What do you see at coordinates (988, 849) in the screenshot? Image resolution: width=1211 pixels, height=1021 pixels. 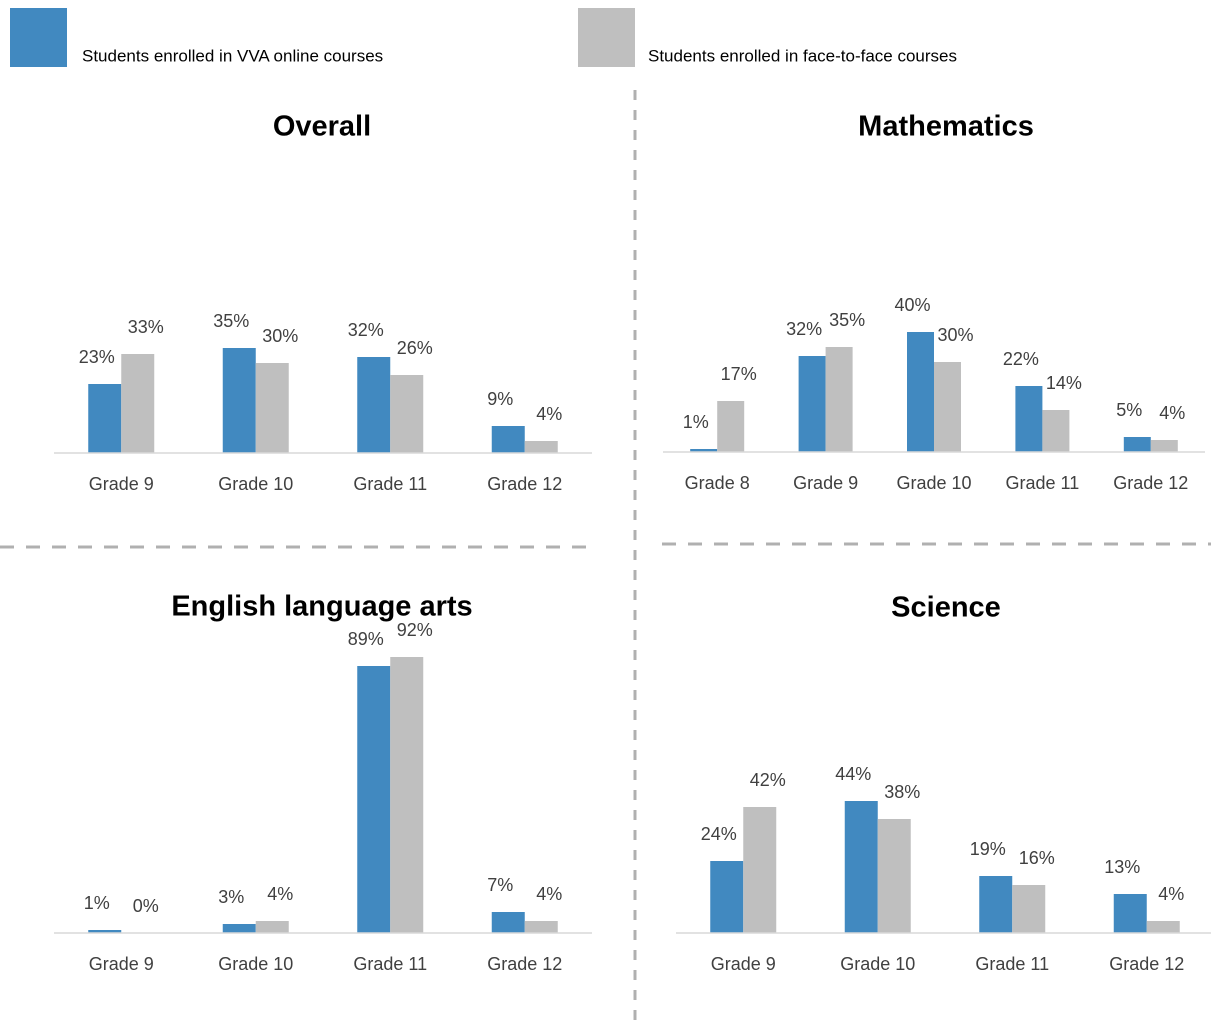 I see `value-label: 19%` at bounding box center [988, 849].